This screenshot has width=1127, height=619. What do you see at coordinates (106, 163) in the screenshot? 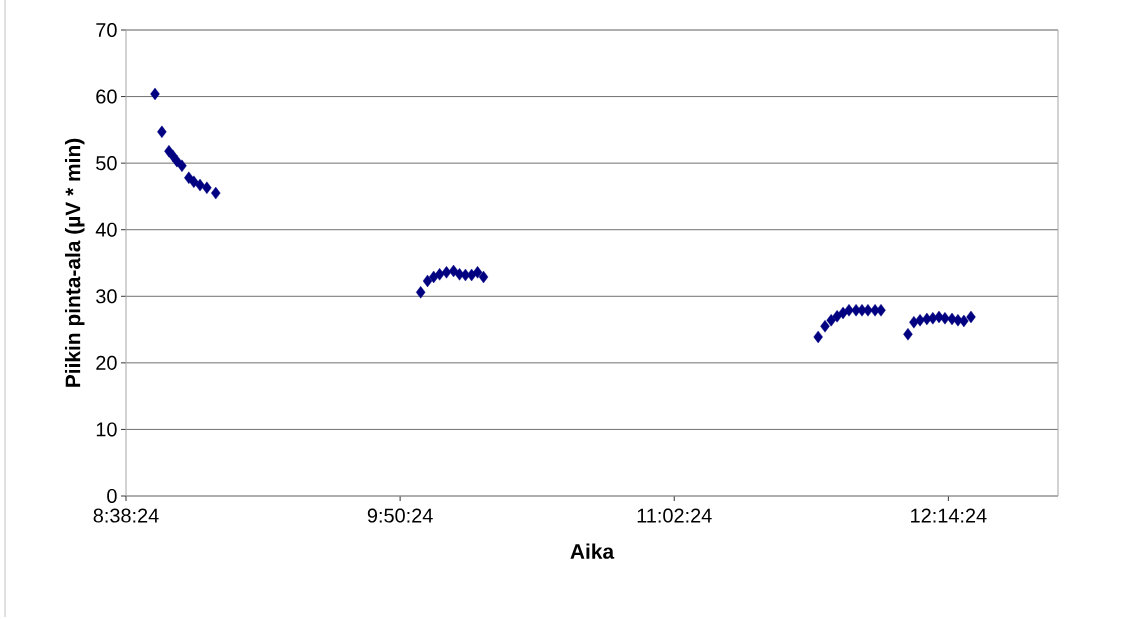
I see `y-tick-label: 50` at bounding box center [106, 163].